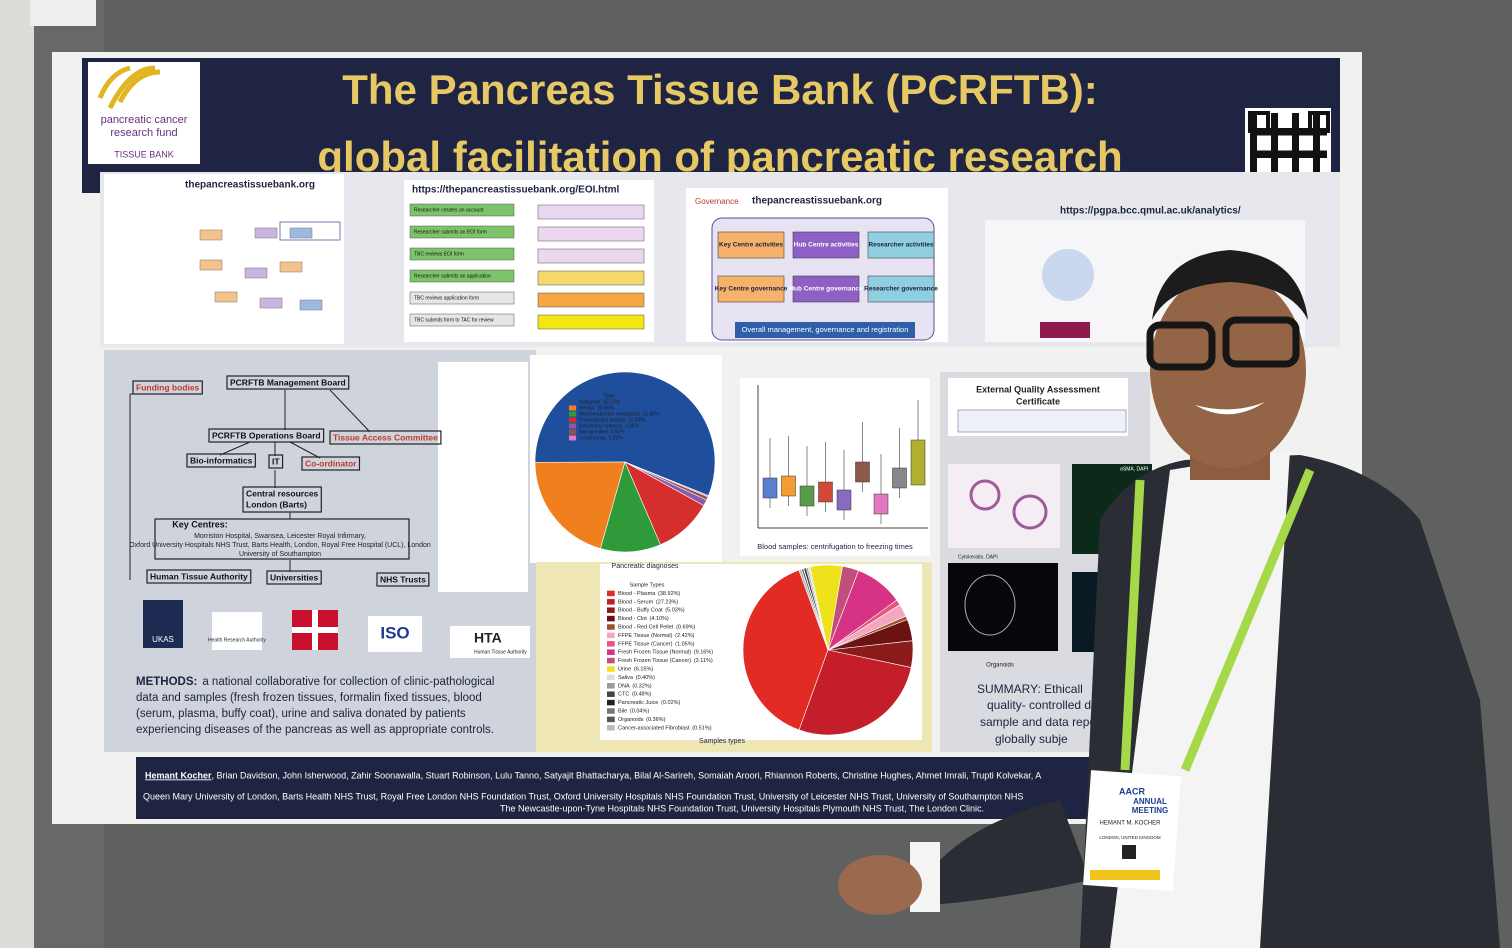 Image resolution: width=1512 pixels, height=948 pixels. What do you see at coordinates (1004, 506) in the screenshot?
I see `micrograph` at bounding box center [1004, 506].